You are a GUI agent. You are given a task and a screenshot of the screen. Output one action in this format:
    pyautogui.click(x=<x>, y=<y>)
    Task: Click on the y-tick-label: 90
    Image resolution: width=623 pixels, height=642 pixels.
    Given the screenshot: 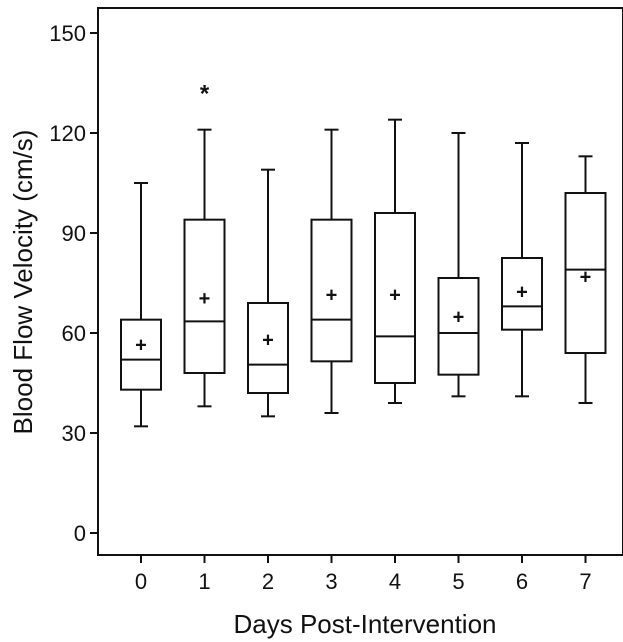 What is the action you would take?
    pyautogui.click(x=74, y=233)
    